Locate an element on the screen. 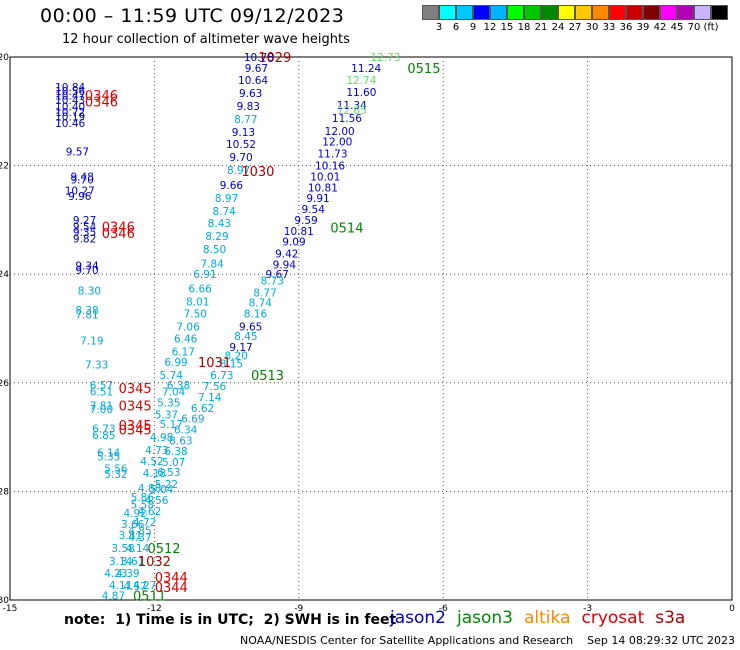 The height and width of the screenshot is (650, 740). swh-value-label: 6.46 is located at coordinates (186, 339).